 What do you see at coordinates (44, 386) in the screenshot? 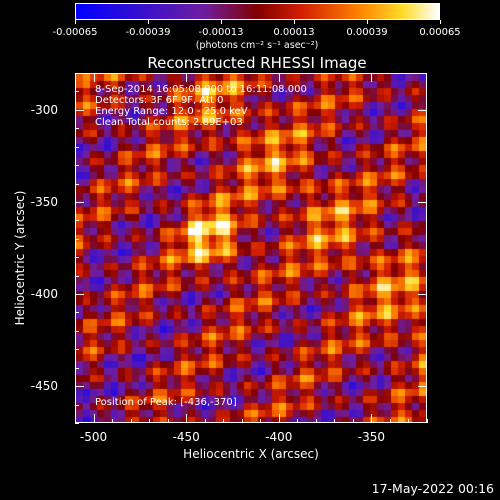
I see `y-tick-label: -450` at bounding box center [44, 386].